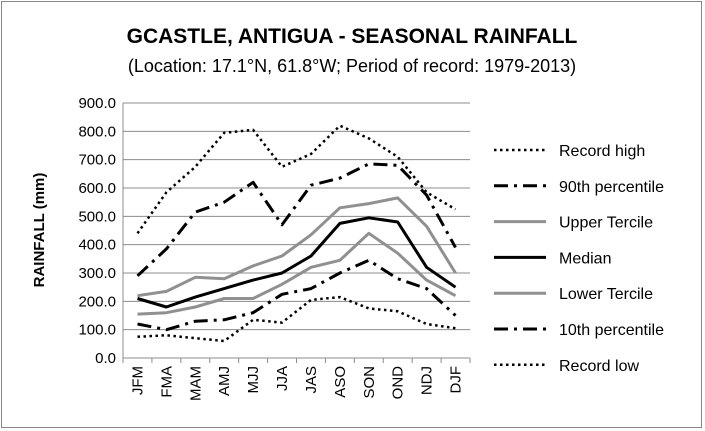  Describe the element at coordinates (97, 131) in the screenshot. I see `y-tick-label: 800.0` at that location.